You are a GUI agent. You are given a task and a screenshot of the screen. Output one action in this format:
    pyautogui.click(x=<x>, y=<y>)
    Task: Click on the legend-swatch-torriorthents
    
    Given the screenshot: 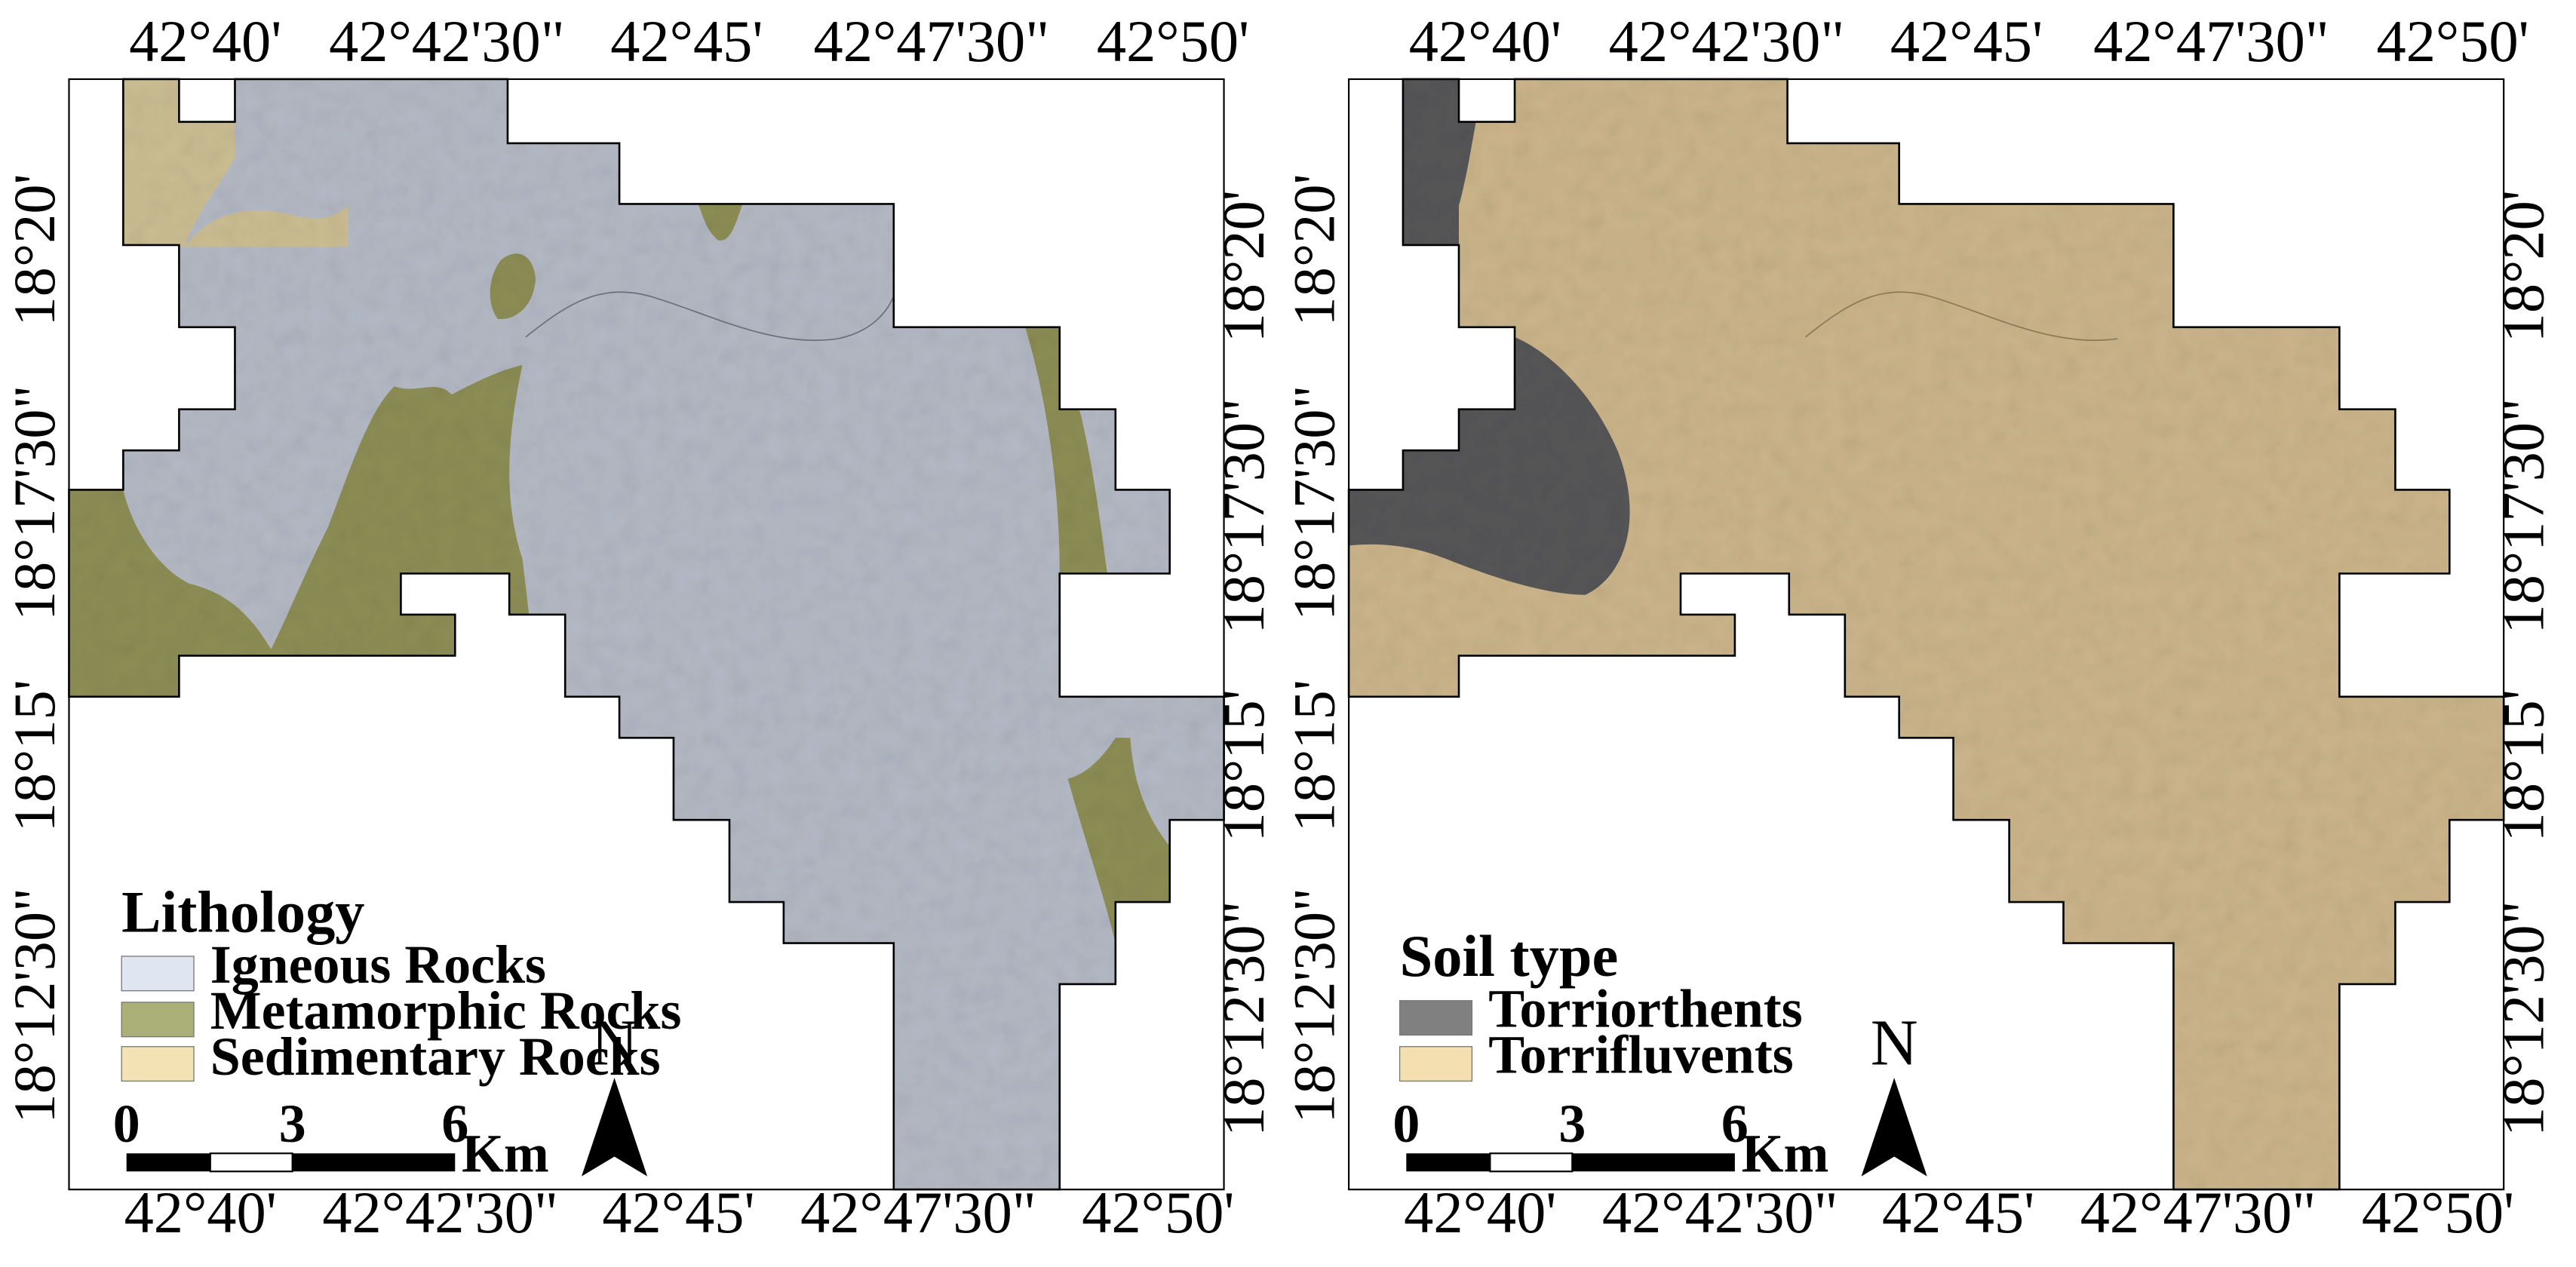 What is the action you would take?
    pyautogui.click(x=1436, y=1018)
    